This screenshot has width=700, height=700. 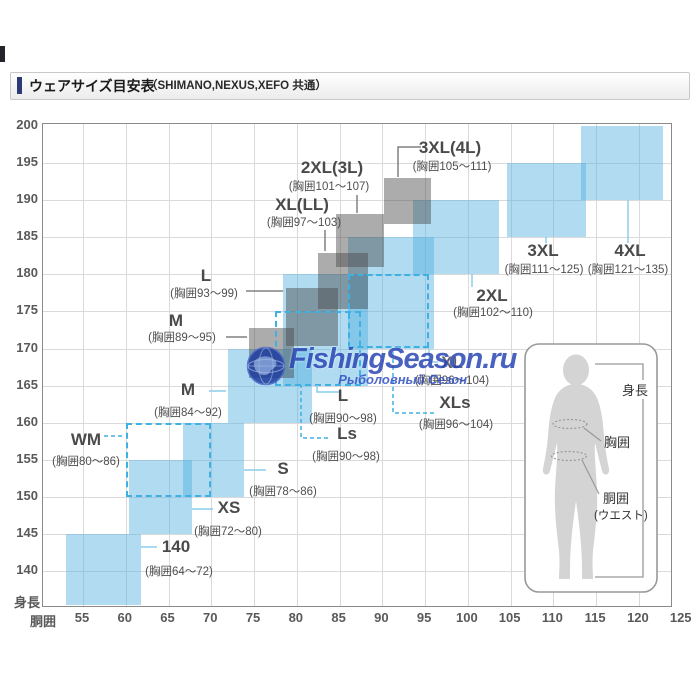 What do you see at coordinates (27, 532) in the screenshot?
I see `y-tick-145: 145` at bounding box center [27, 532].